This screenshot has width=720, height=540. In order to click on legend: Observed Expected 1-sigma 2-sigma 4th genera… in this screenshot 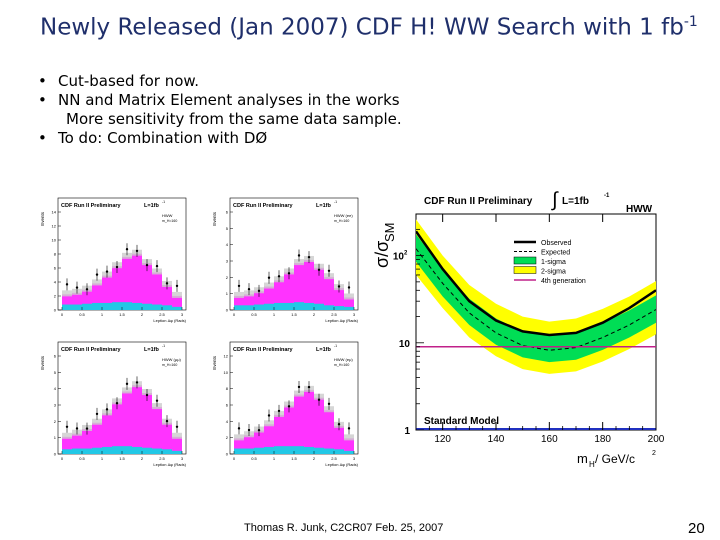, I will do `click(549, 262)`.